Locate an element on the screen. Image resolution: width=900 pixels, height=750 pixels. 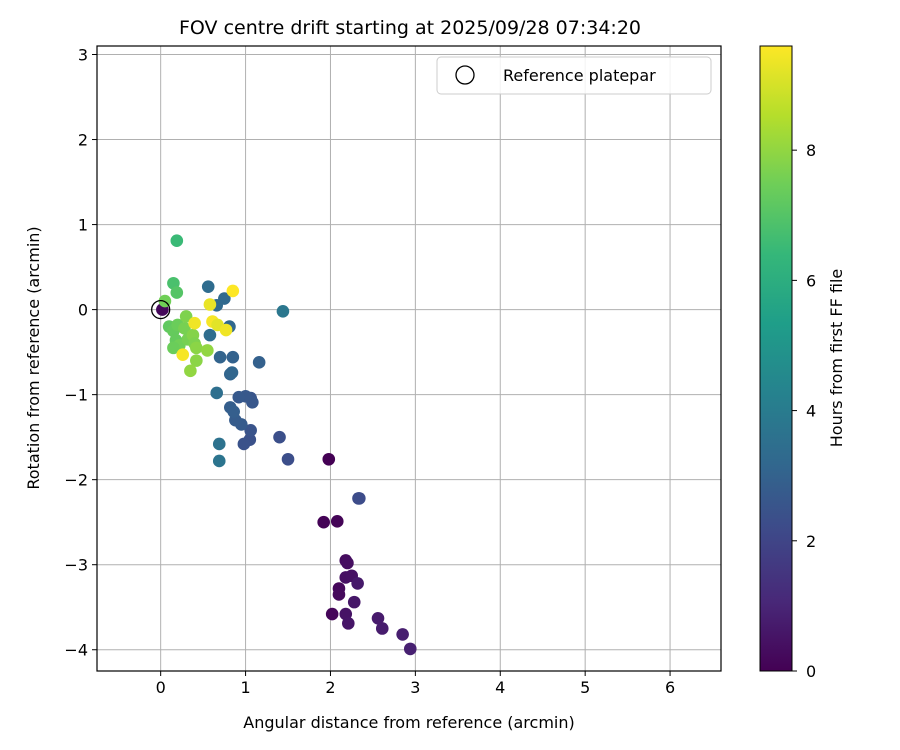
x-tick-label: 2 is located at coordinates (330, 687).